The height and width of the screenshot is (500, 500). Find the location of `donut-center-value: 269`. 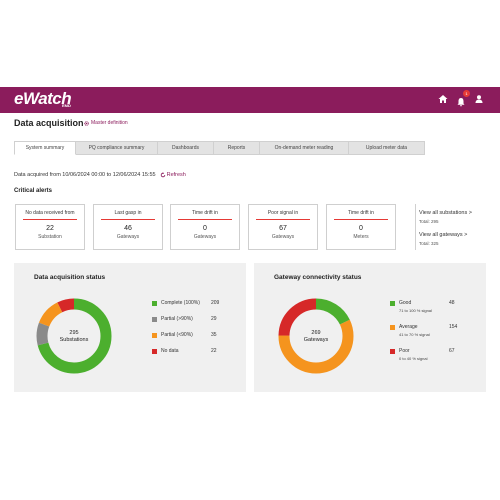

donut-center-value: 269 is located at coordinates (315, 333).